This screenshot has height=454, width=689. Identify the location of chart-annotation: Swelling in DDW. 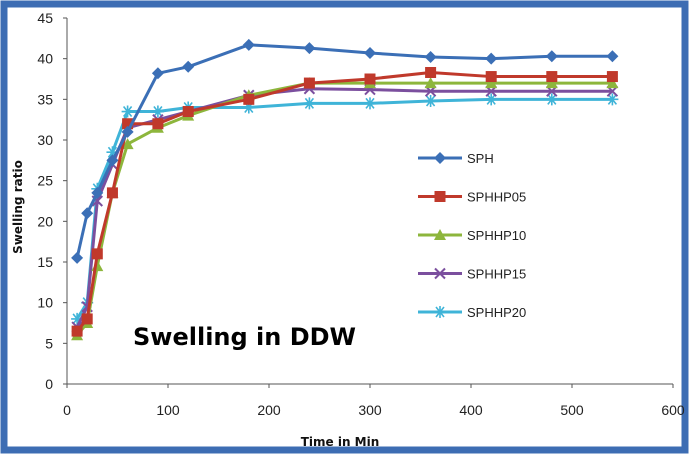
(244, 337).